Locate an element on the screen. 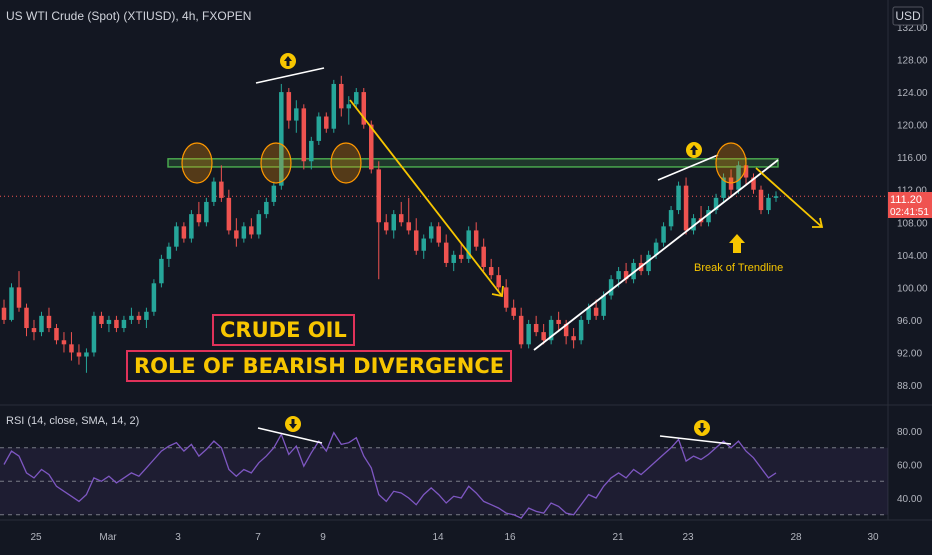 The width and height of the screenshot is (932, 555). symbol-title: US WTI Crude (Spot) (XTIUSD), 4h, FXOPEN is located at coordinates (128, 16).